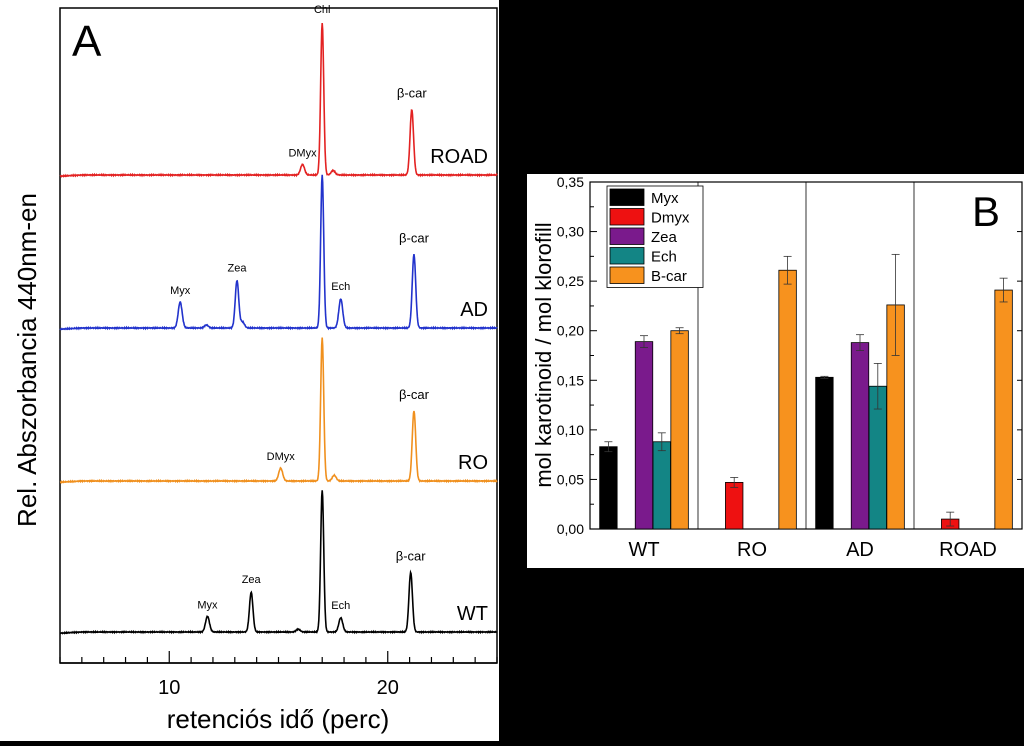  I want to click on trace-line-ad, so click(278, 252).